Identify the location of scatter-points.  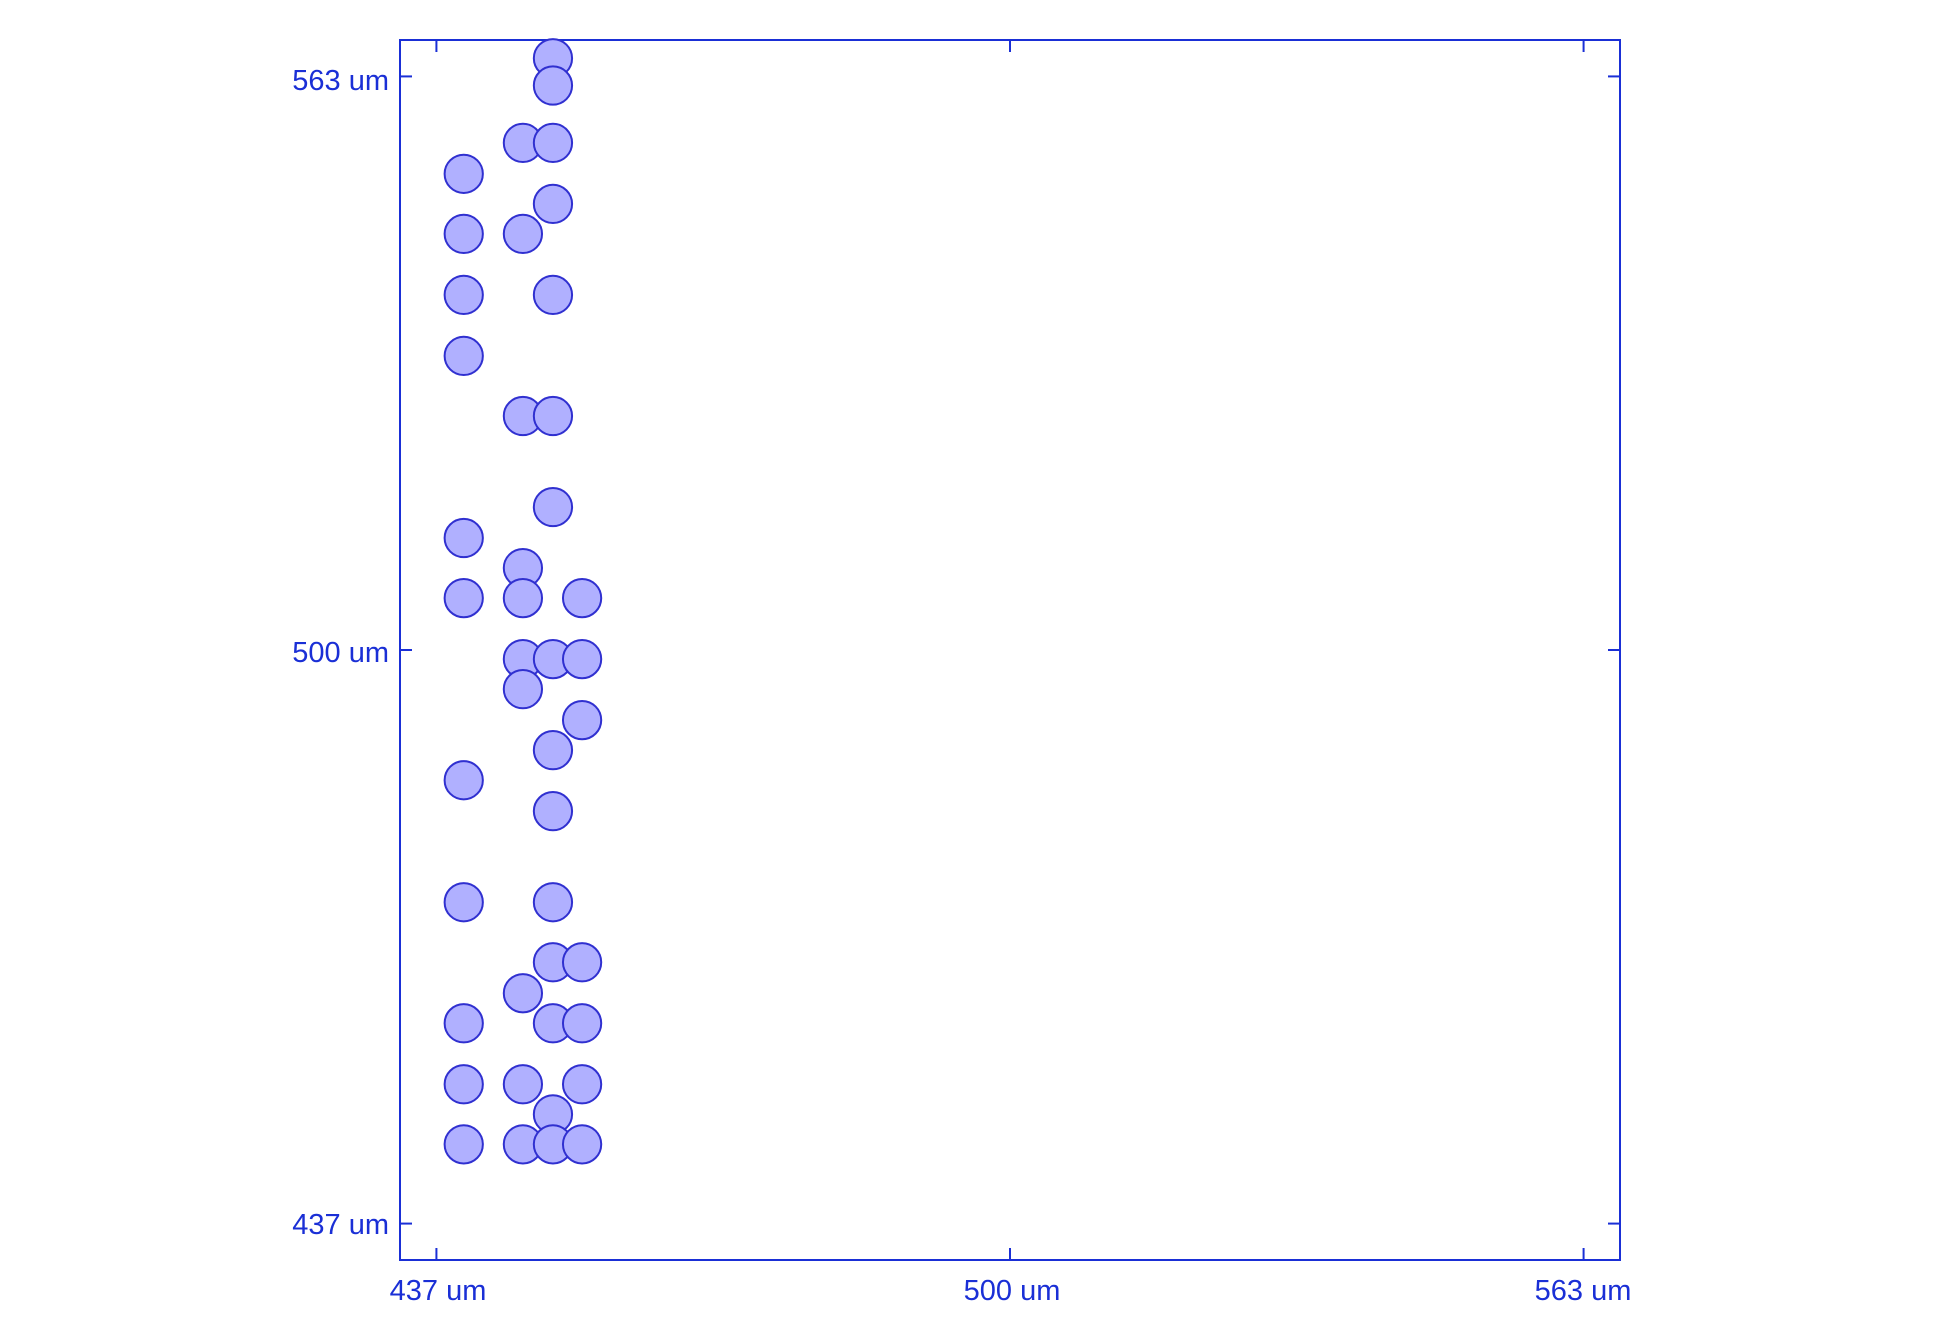
(523, 601).